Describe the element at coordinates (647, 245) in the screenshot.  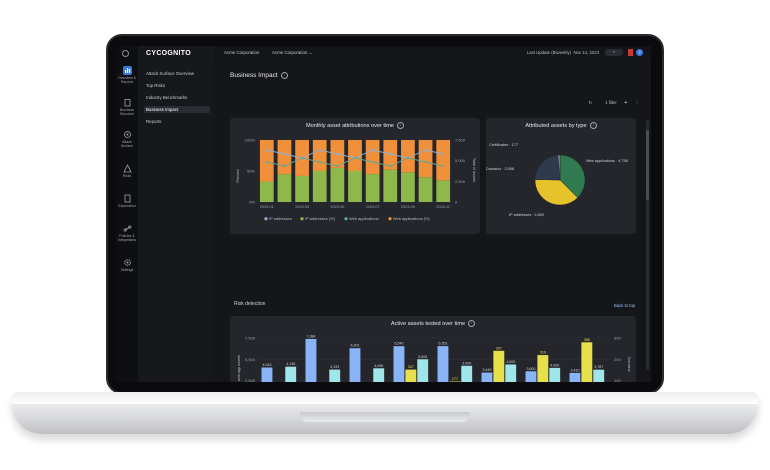
I see `scrollbar-track` at that location.